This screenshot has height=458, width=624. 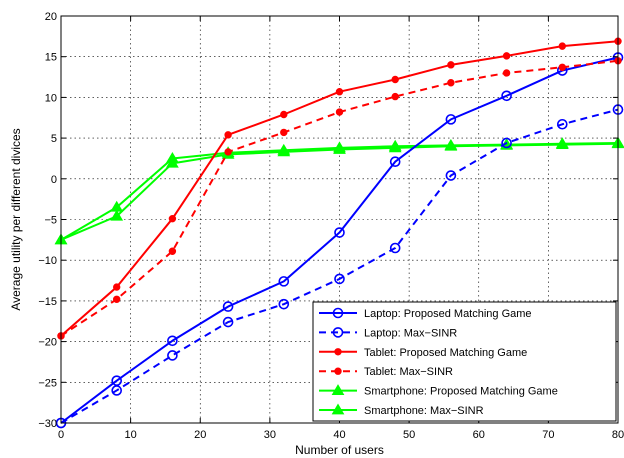 What do you see at coordinates (51, 17) in the screenshot?
I see `y-tick-label: 20` at bounding box center [51, 17].